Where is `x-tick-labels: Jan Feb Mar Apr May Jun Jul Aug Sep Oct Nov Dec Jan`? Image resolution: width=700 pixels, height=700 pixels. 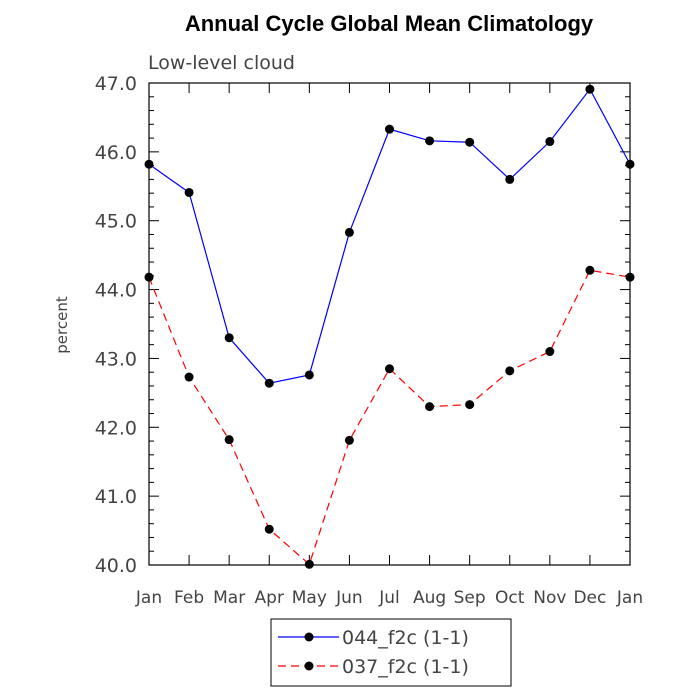
x-tick-labels: Jan Feb Mar Apr May Jun Jul Aug Sep Oct Nov Dec Jan is located at coordinates (389, 598).